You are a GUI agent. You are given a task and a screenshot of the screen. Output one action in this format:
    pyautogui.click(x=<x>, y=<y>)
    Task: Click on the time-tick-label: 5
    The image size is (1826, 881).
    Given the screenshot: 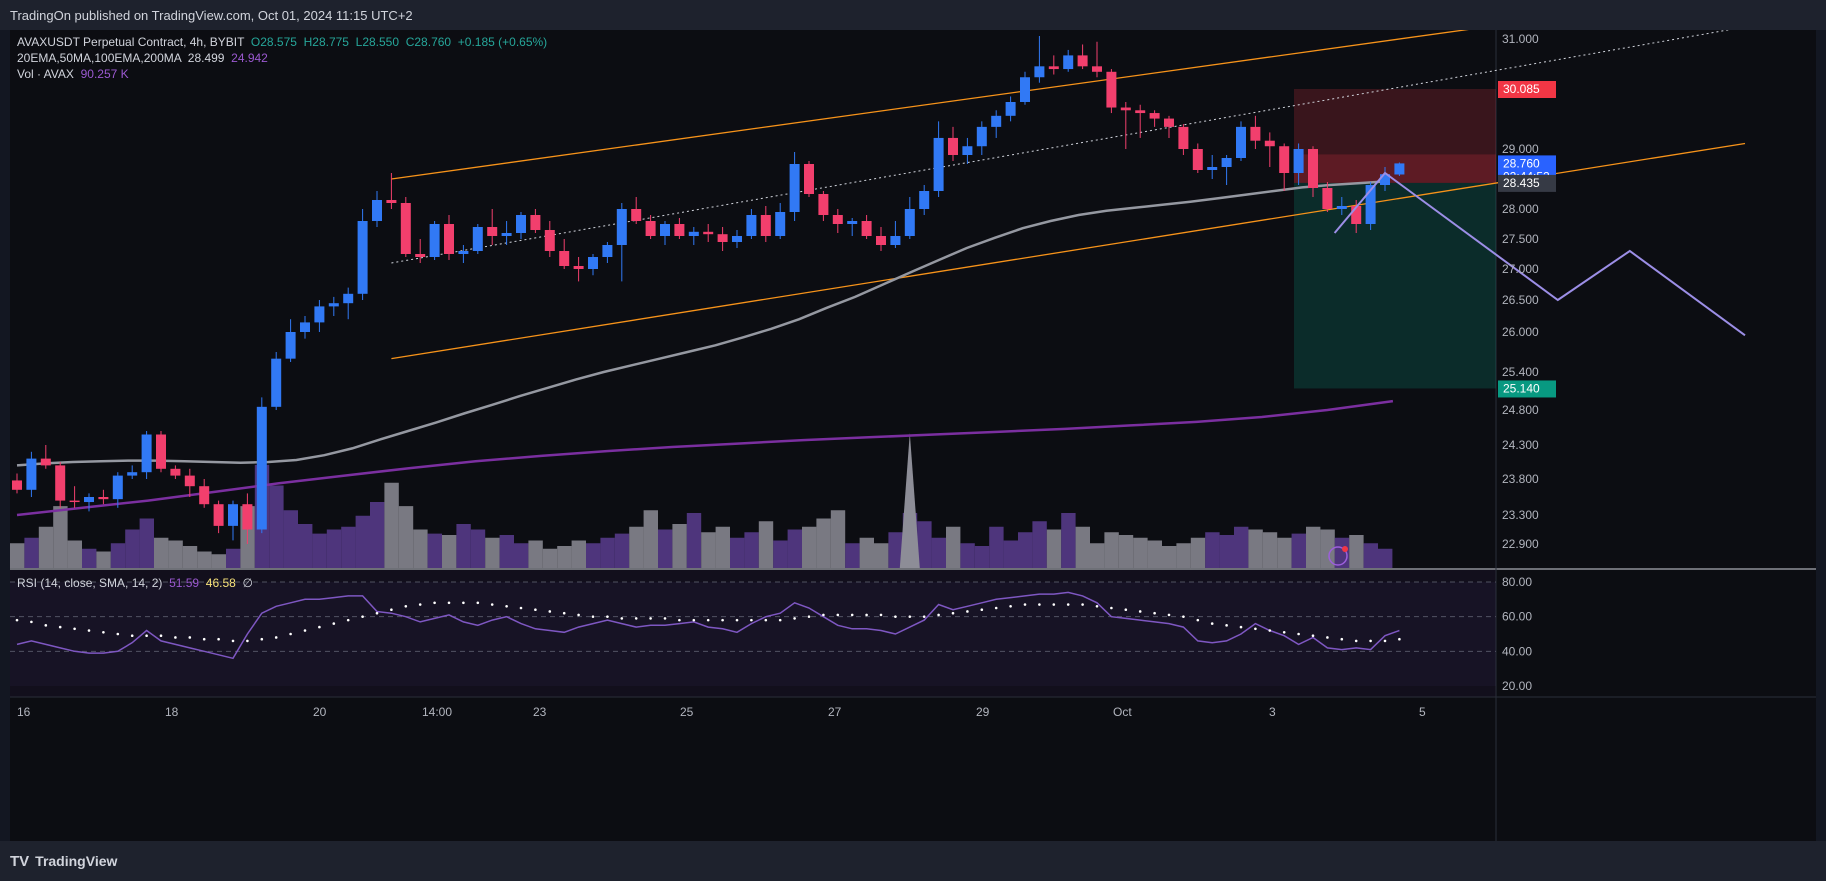 What is the action you would take?
    pyautogui.click(x=1422, y=712)
    